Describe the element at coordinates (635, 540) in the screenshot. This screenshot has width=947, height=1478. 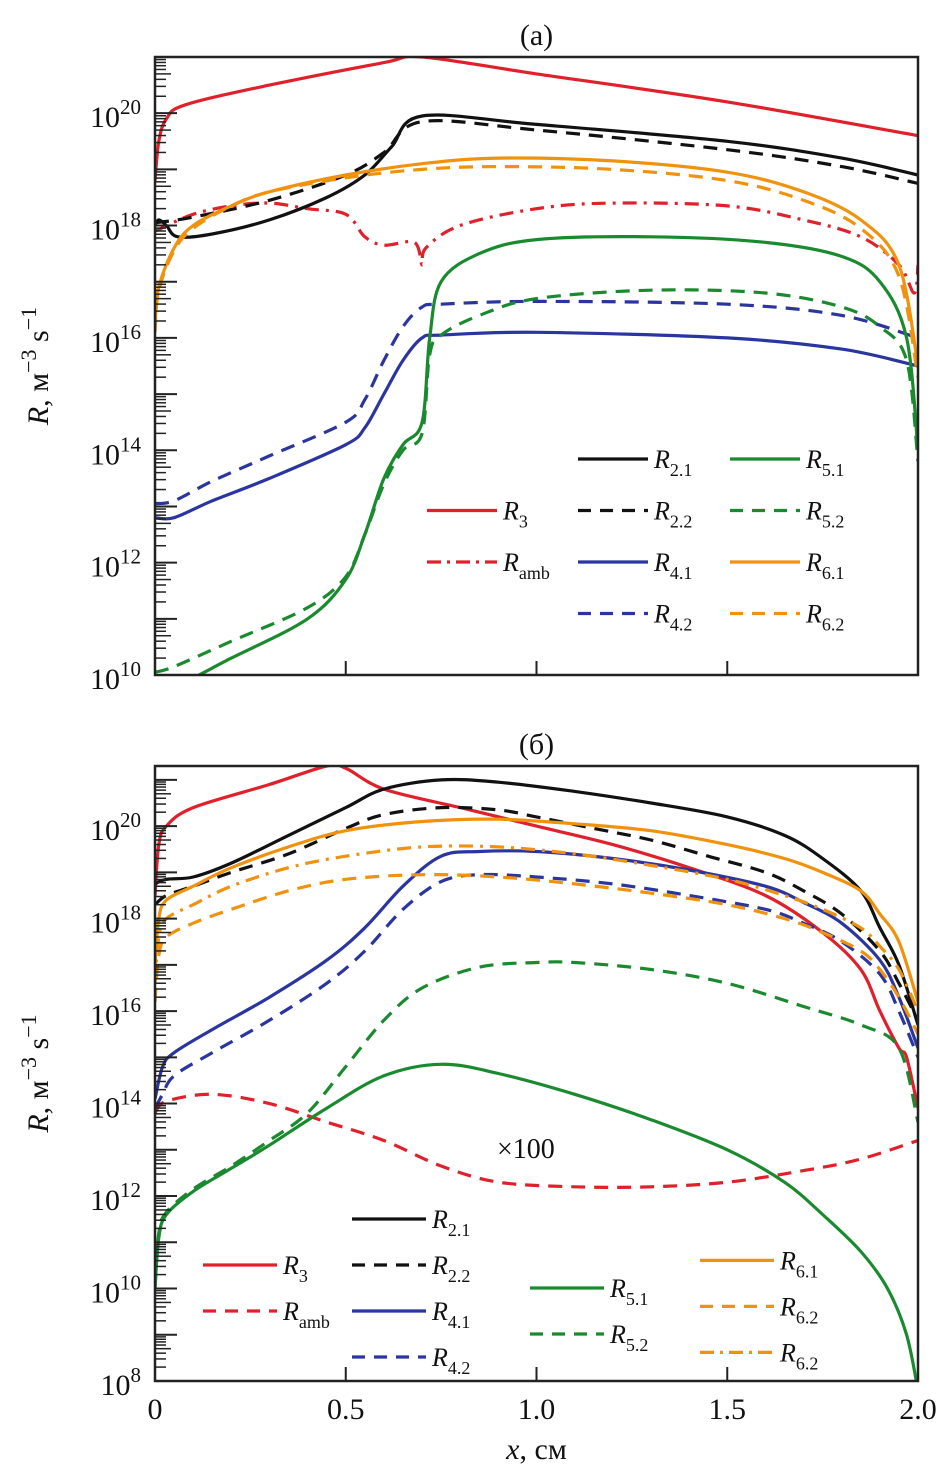
I see `legend: R3 Ramb R2.1 R2.2 R4.1 R4.2 R5.1 R5.2 R6.1 R6.2` at that location.